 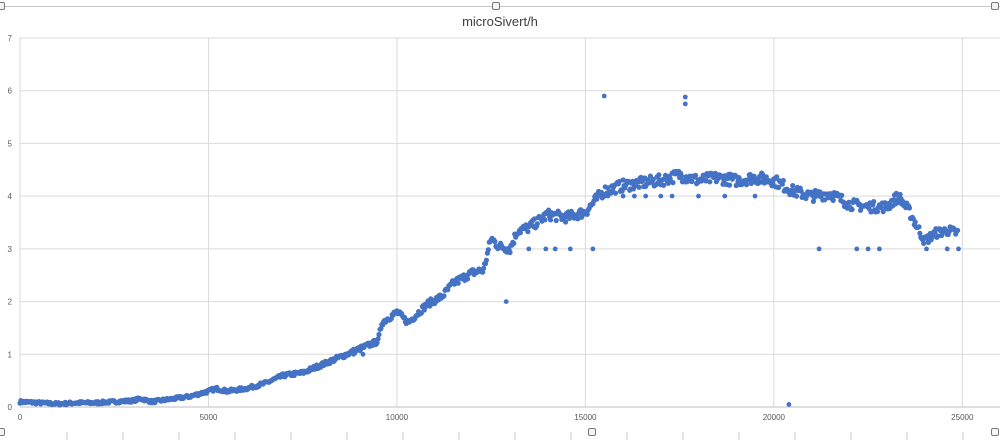 What do you see at coordinates (592, 432) in the screenshot?
I see `resize-handle-bottom-center` at bounding box center [592, 432].